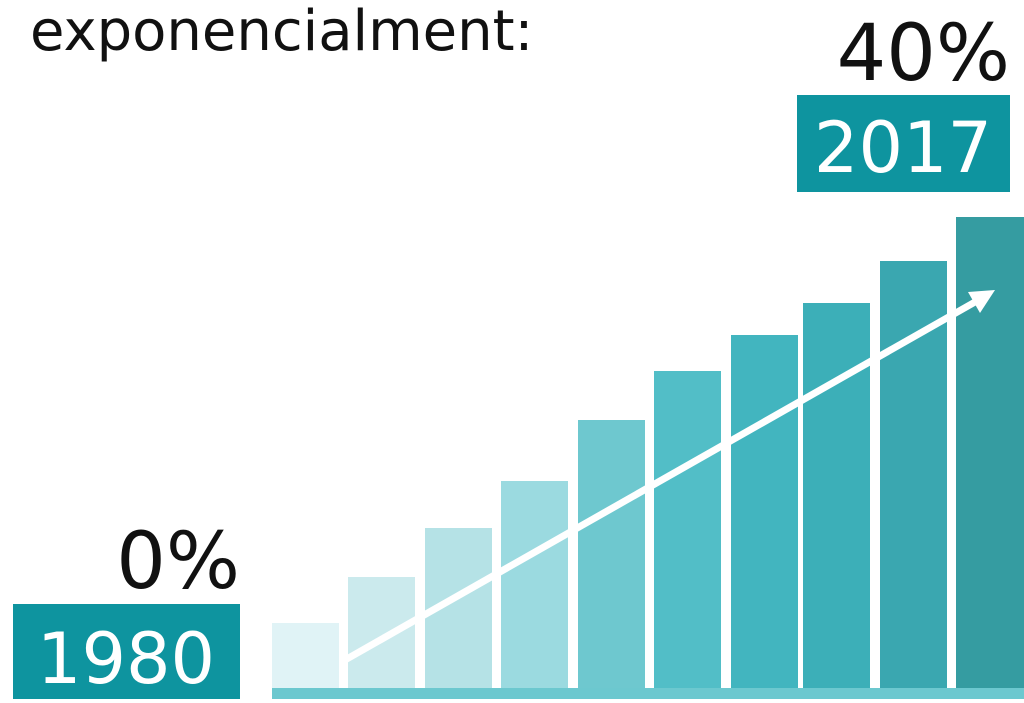  What do you see at coordinates (648, 693) in the screenshot?
I see `baseline` at bounding box center [648, 693].